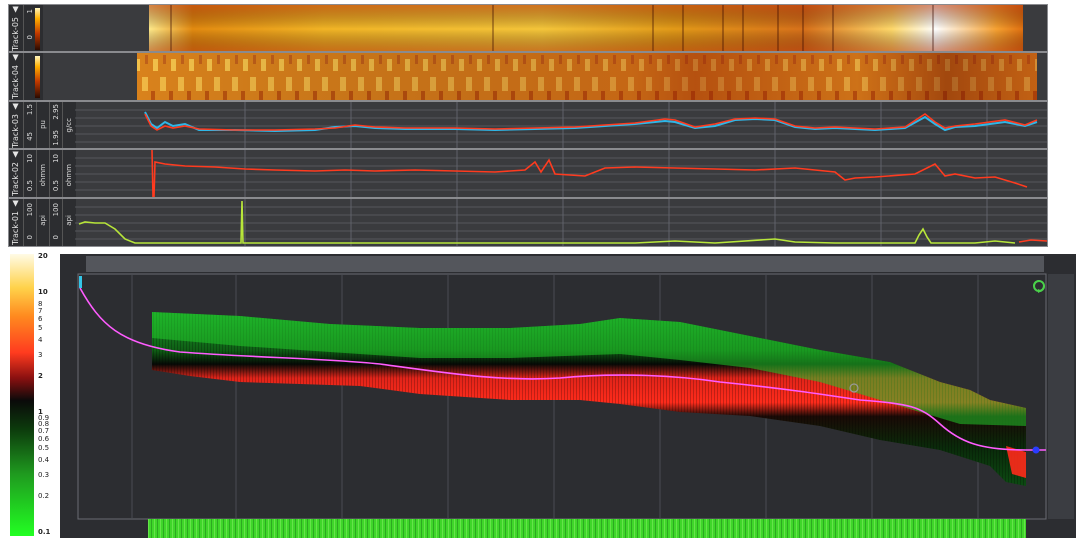  Describe the element at coordinates (56, 173) in the screenshot. I see `track-02-scale-2: 10 0.5` at that location.